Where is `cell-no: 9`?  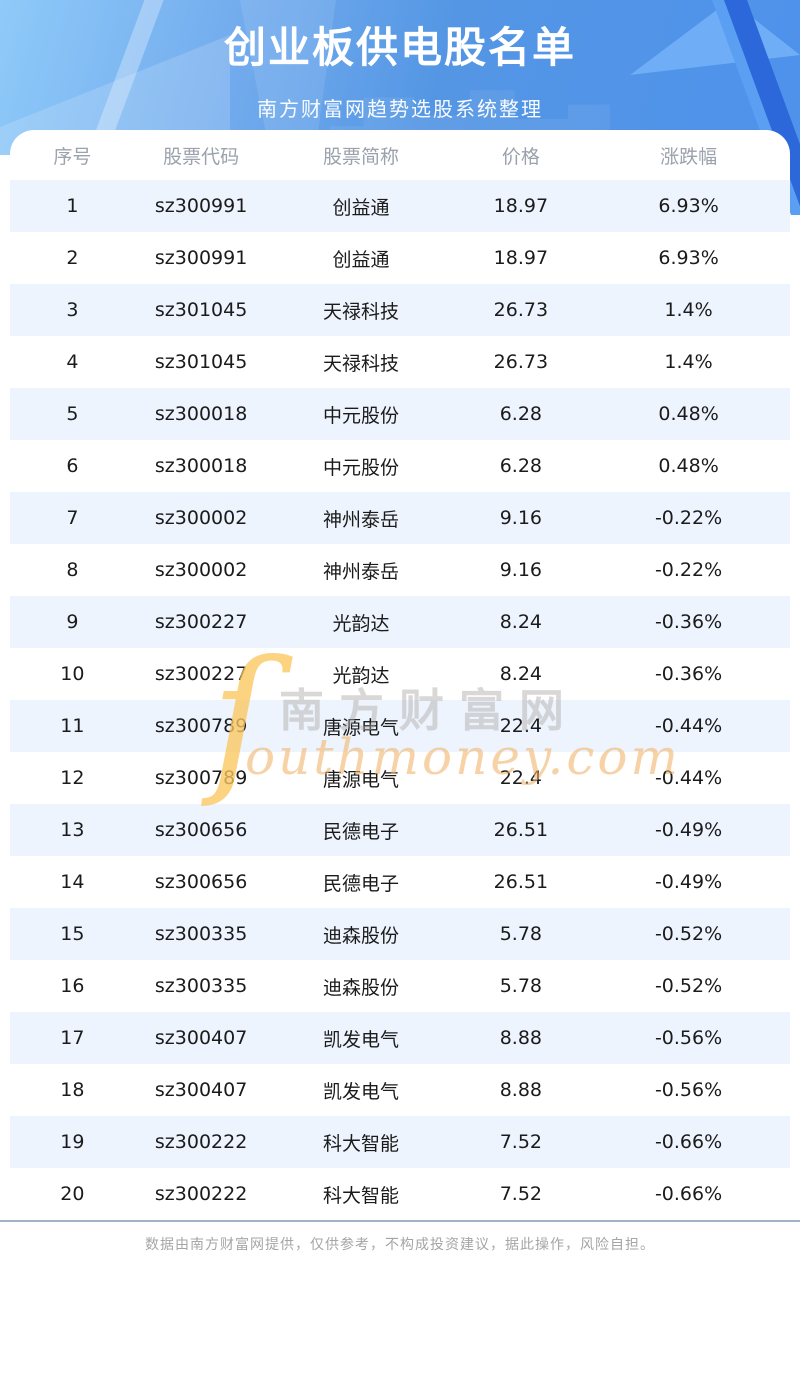
cell-no: 9 is located at coordinates (72, 622).